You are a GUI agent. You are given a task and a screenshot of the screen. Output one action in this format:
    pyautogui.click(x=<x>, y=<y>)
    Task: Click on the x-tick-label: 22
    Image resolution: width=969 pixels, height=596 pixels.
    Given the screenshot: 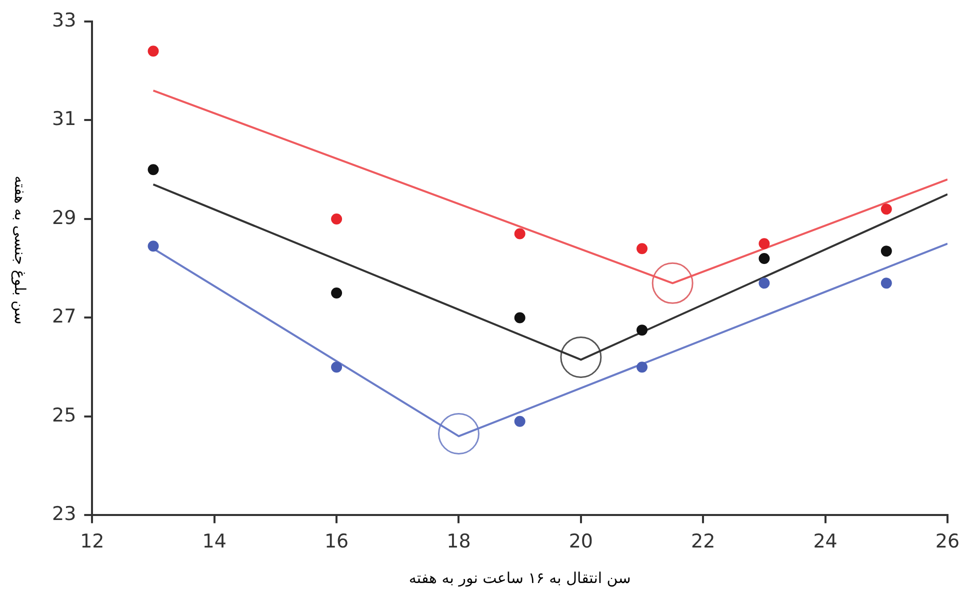 What is the action you would take?
    pyautogui.click(x=703, y=541)
    